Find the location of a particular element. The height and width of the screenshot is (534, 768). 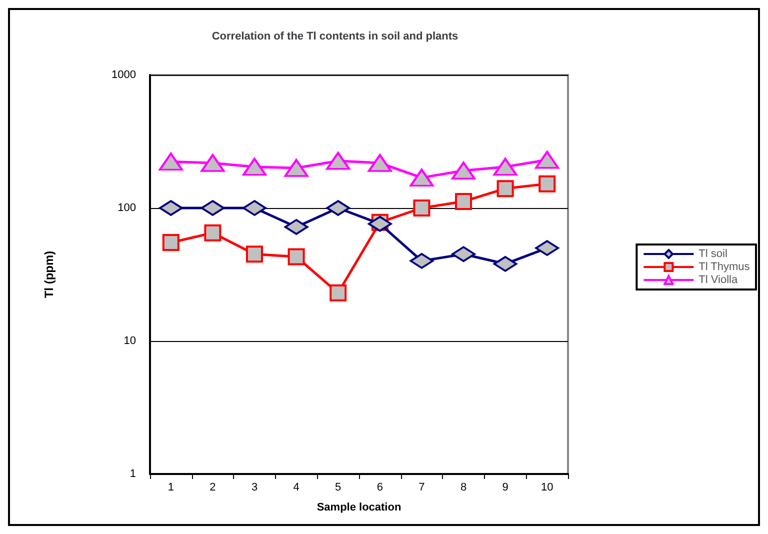

x-tick-label: 3 is located at coordinates (254, 488).